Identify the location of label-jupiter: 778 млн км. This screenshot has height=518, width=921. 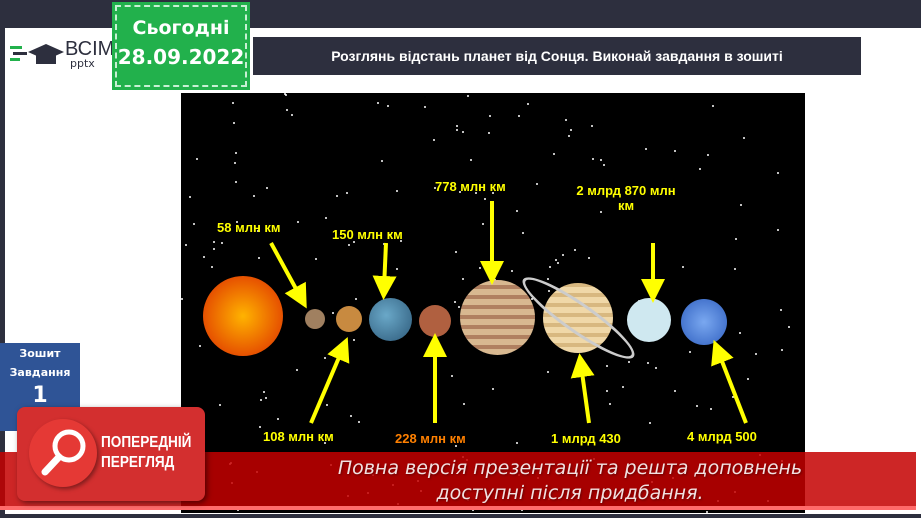
(470, 186).